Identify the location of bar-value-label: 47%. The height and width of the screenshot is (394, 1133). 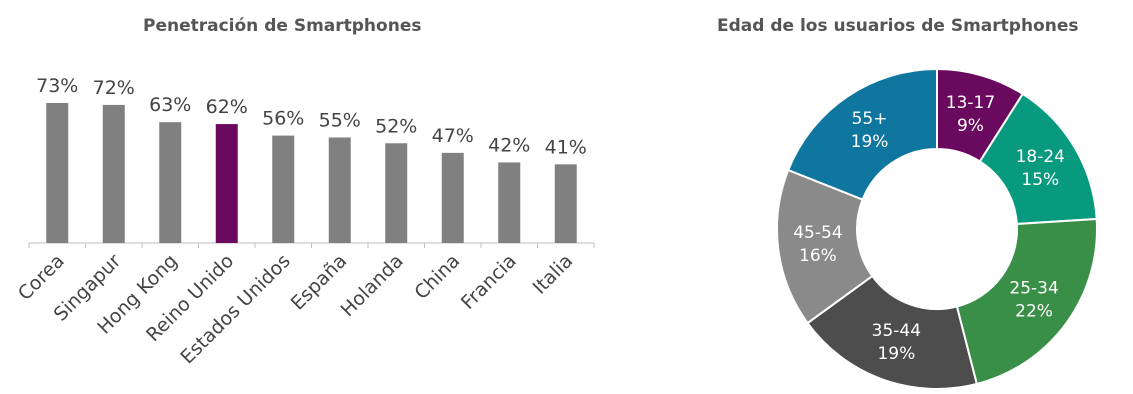
(453, 136).